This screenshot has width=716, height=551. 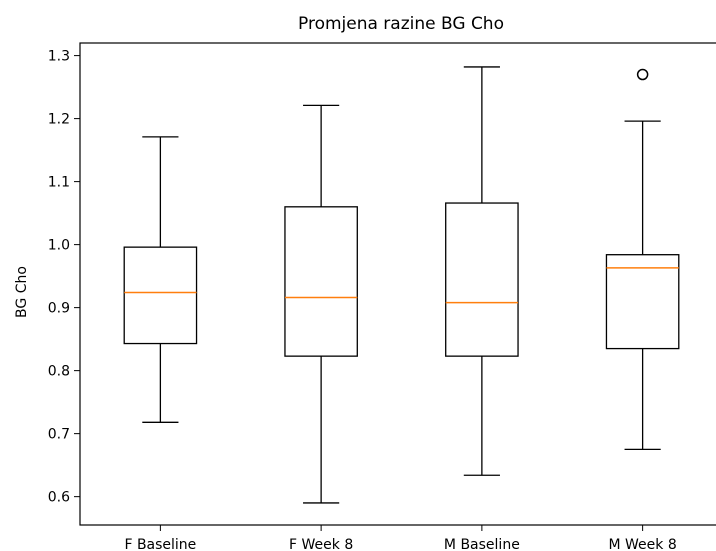 I want to click on outlier-point, so click(x=643, y=75).